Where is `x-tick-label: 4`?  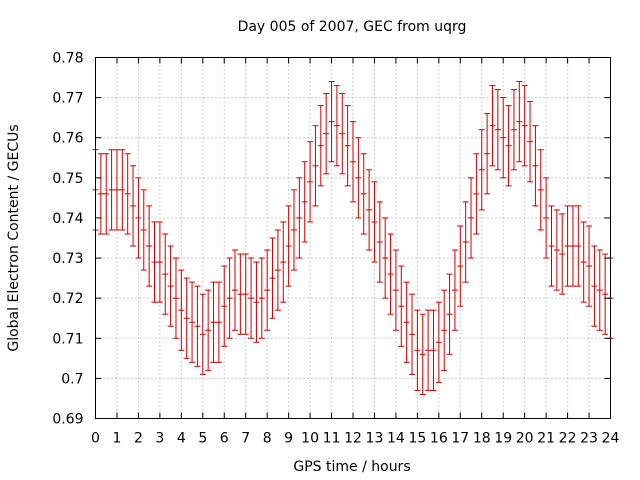 x-tick-label: 4 is located at coordinates (181, 439).